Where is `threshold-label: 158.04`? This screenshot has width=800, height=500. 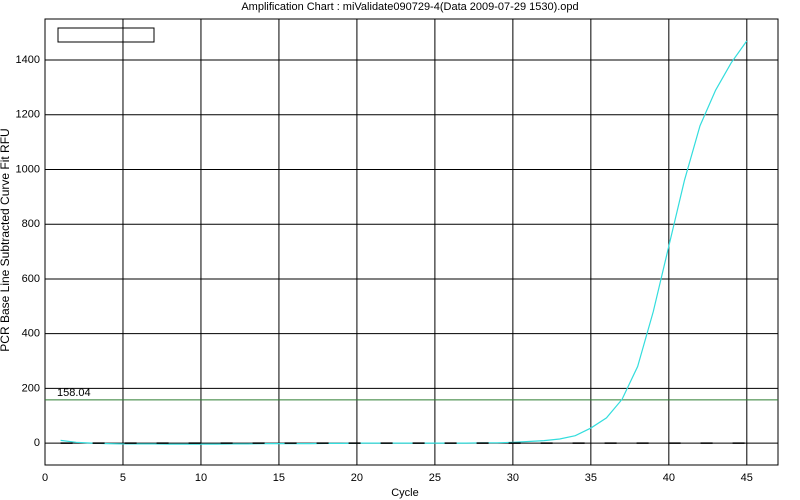 threshold-label: 158.04 is located at coordinates (74, 393).